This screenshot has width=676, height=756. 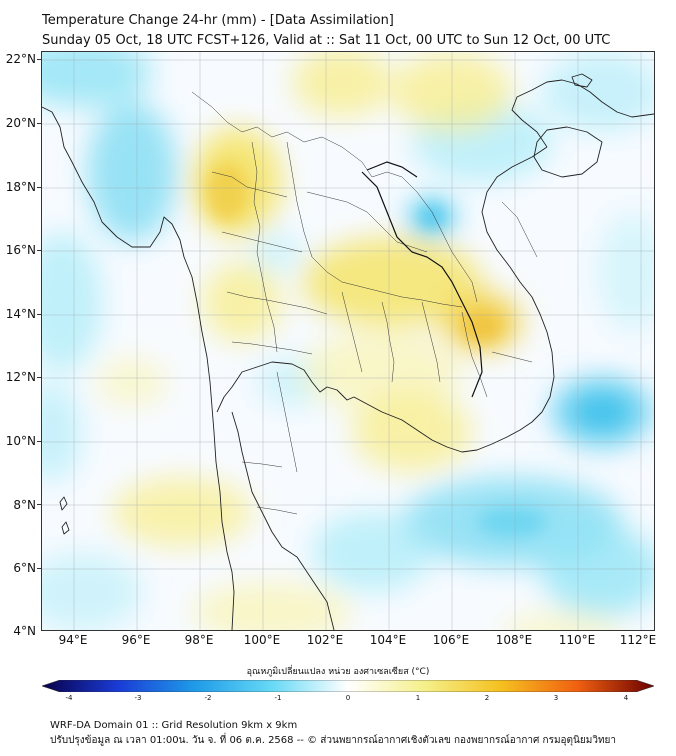 I want to click on lat-label-22n: 22°N, so click(x=20, y=59).